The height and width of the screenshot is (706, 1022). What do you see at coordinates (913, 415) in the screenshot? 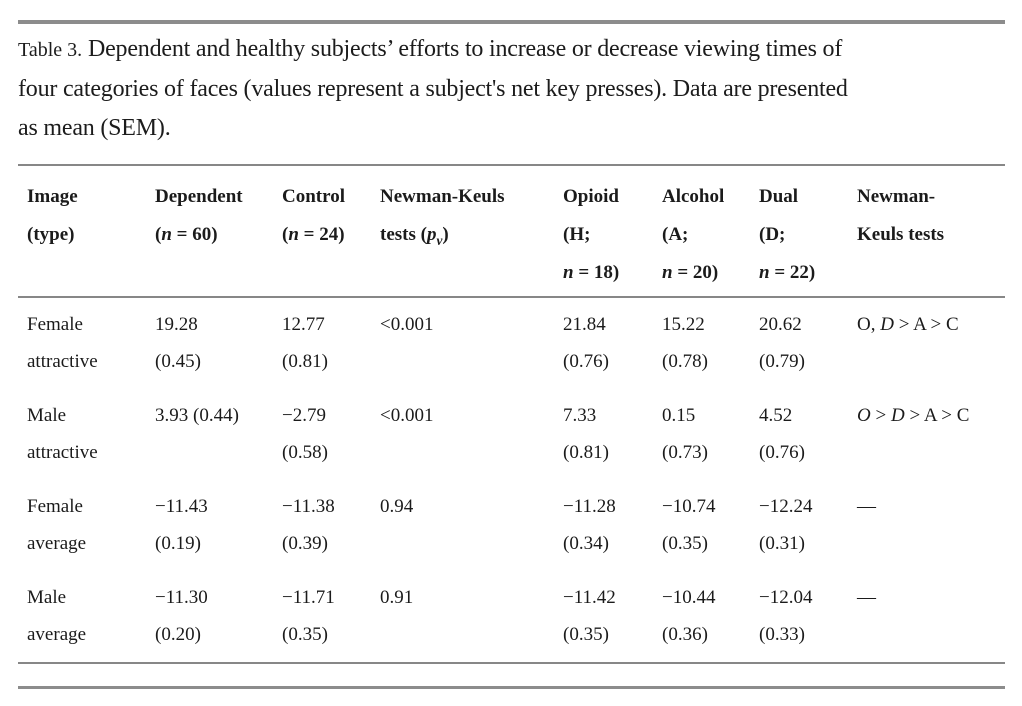
I see `table-cell: O > D > A > C` at bounding box center [913, 415].